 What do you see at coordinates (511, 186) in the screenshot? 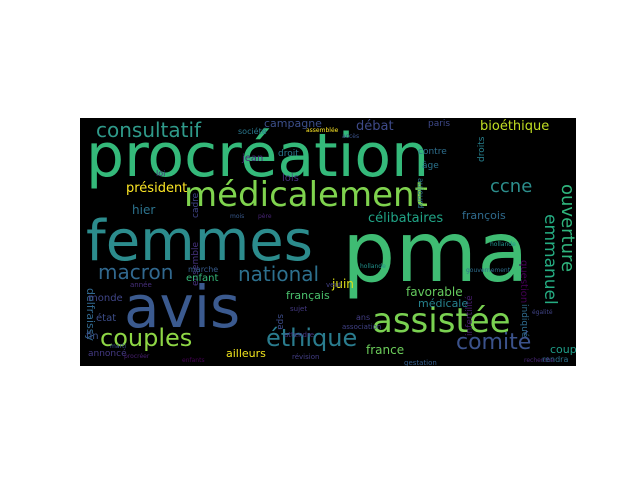
I see `word-ccne: ccne` at bounding box center [511, 186].